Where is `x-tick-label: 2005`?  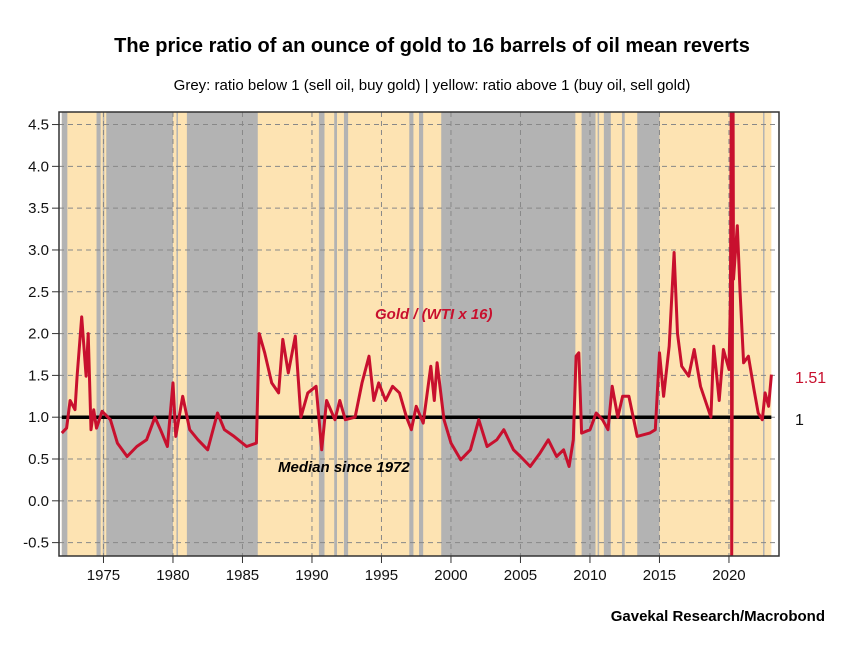
x-tick-label: 2005 is located at coordinates (520, 575).